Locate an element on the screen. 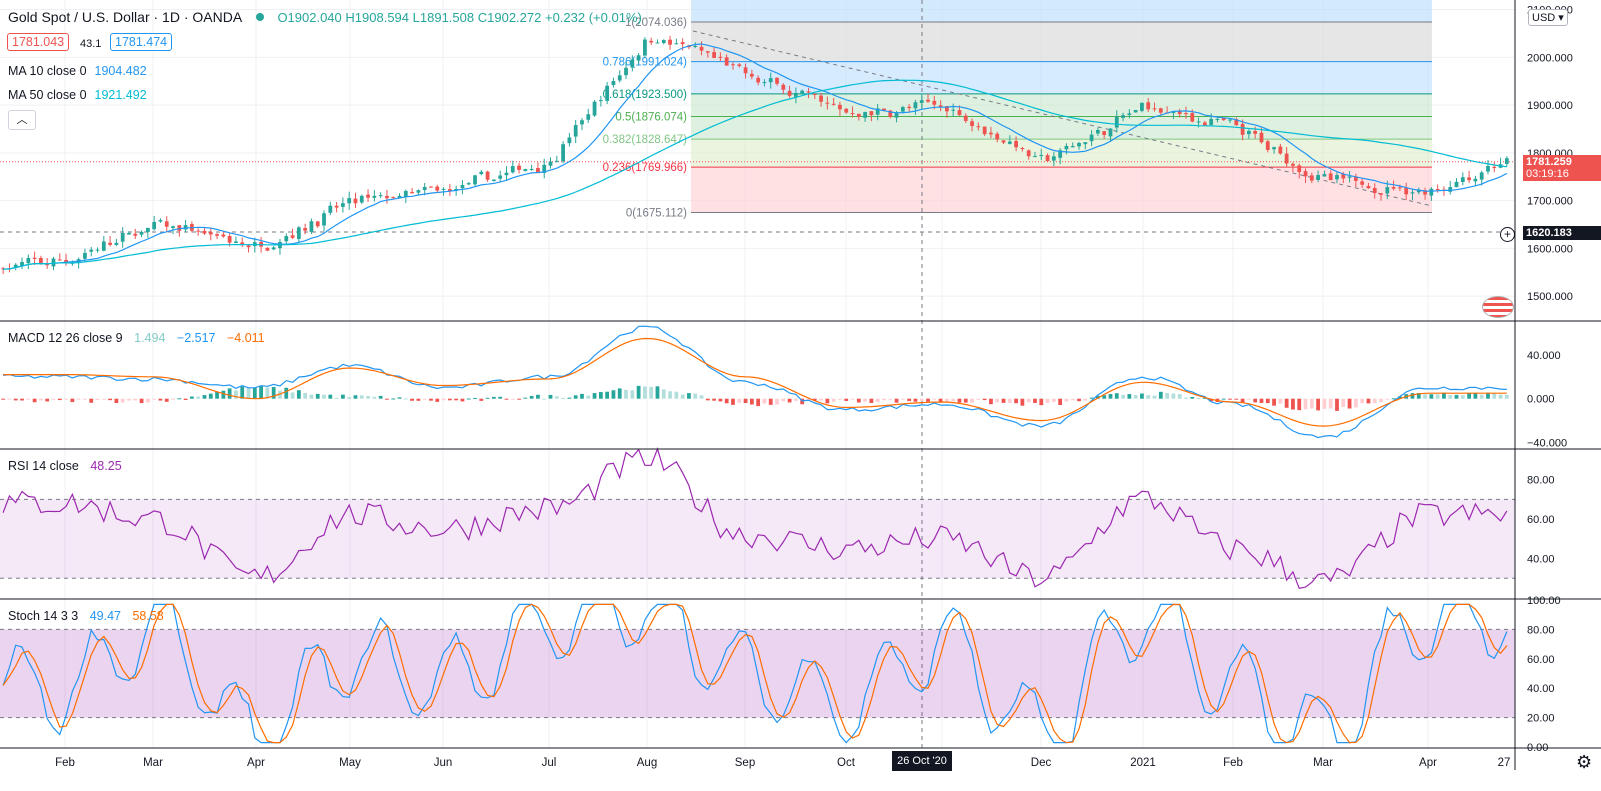  ma10-legend: MA 10 close 0 1904.482 is located at coordinates (81, 71).